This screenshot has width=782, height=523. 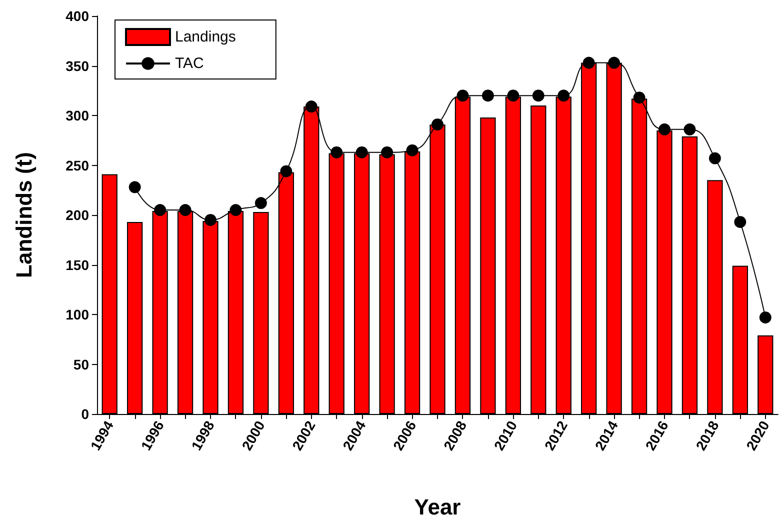 What do you see at coordinates (78, 116) in the screenshot?
I see `y-tick-label: 300` at bounding box center [78, 116].